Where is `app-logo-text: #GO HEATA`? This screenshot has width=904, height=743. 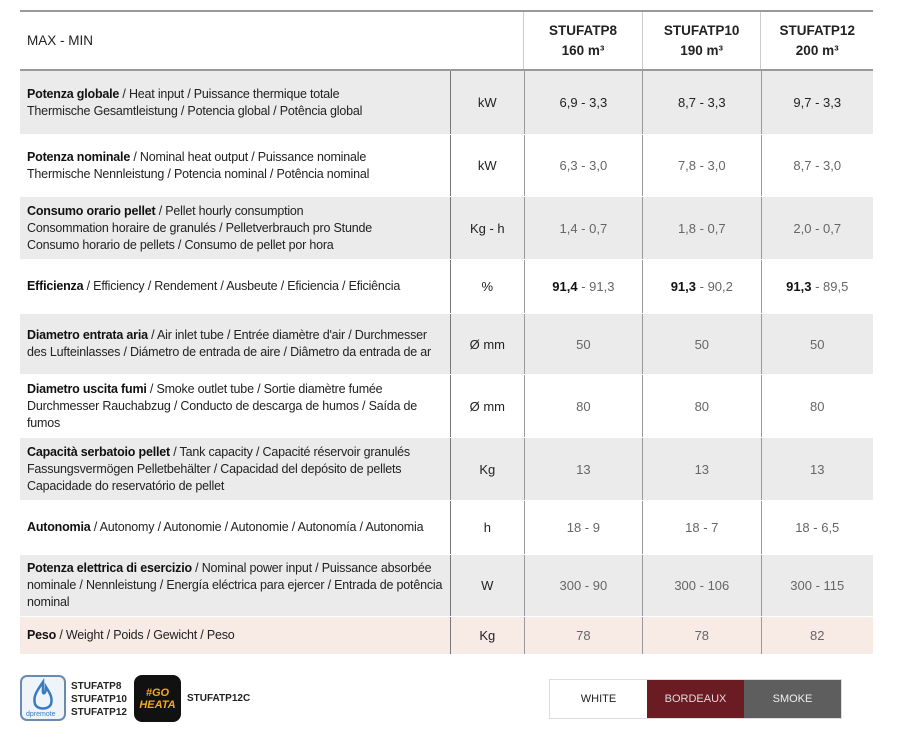
app-logo-text: #GO HEATA is located at coordinates (157, 698).